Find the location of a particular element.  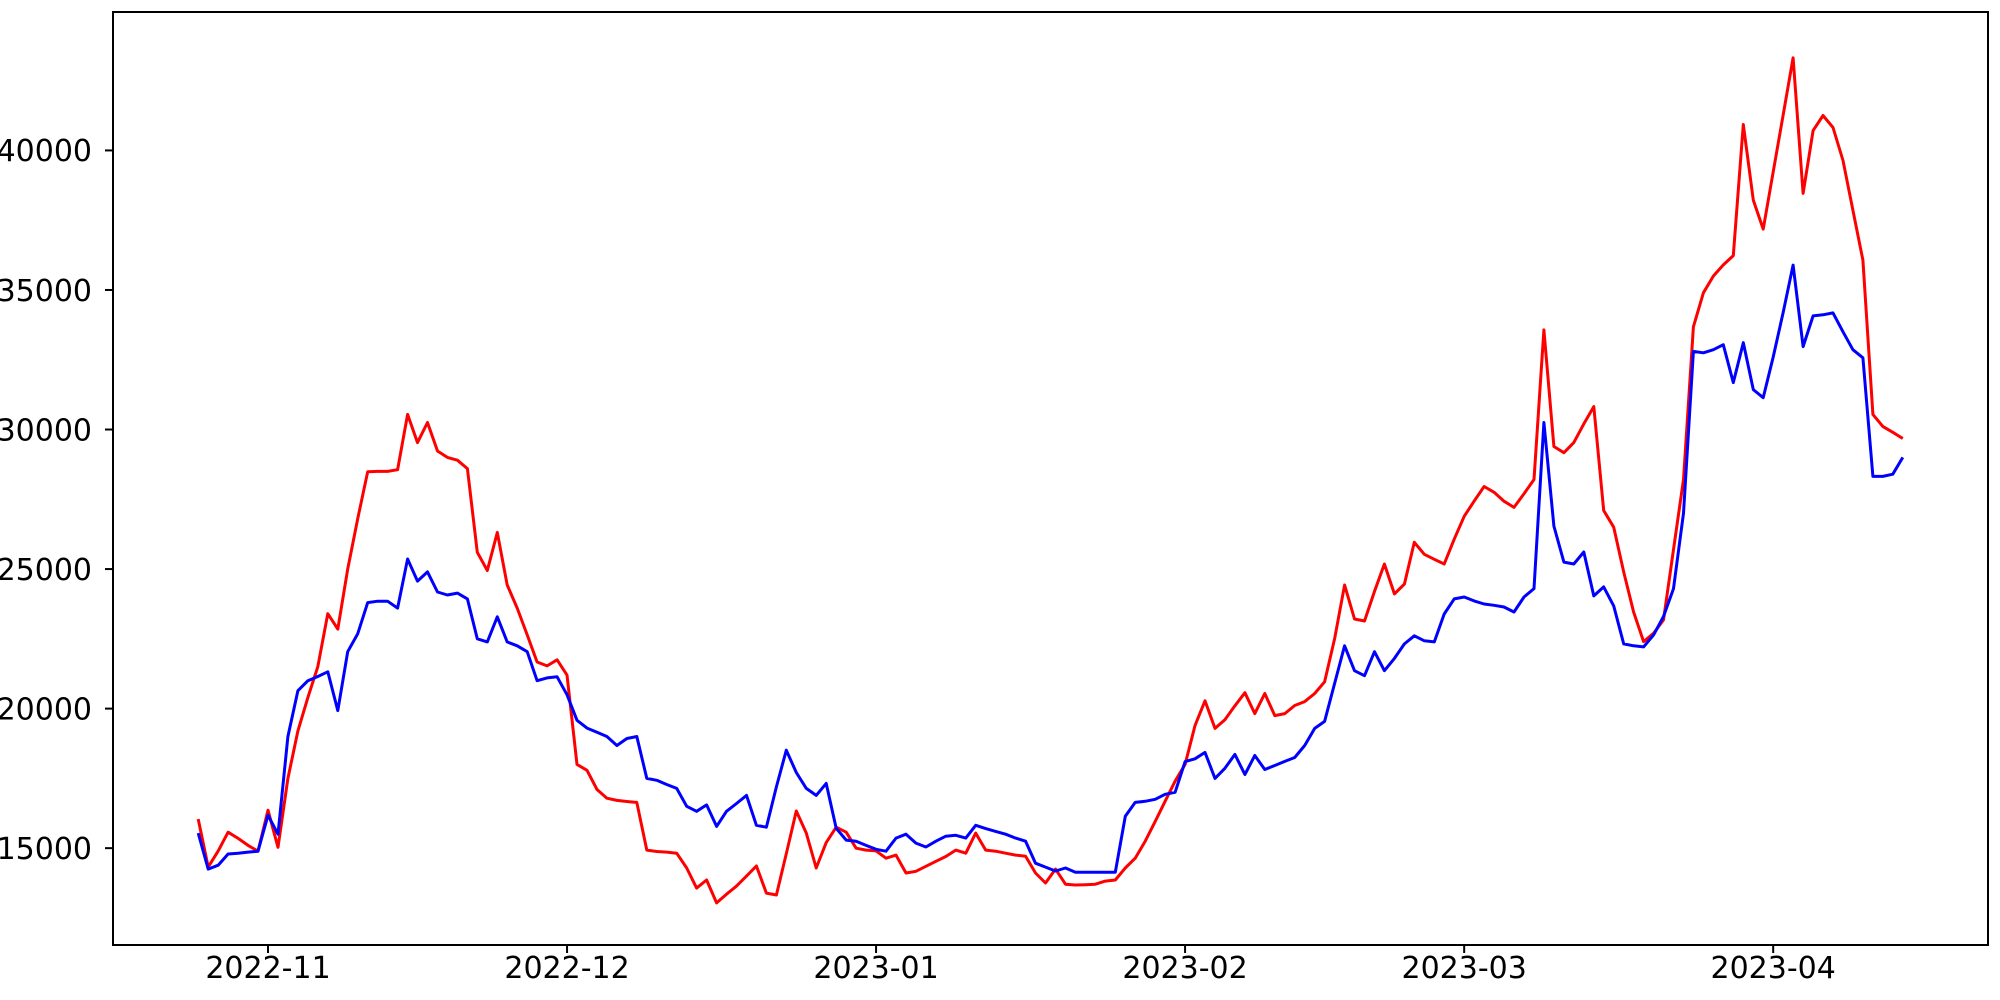

x-tick-label: 2023-04 is located at coordinates (1773, 968).